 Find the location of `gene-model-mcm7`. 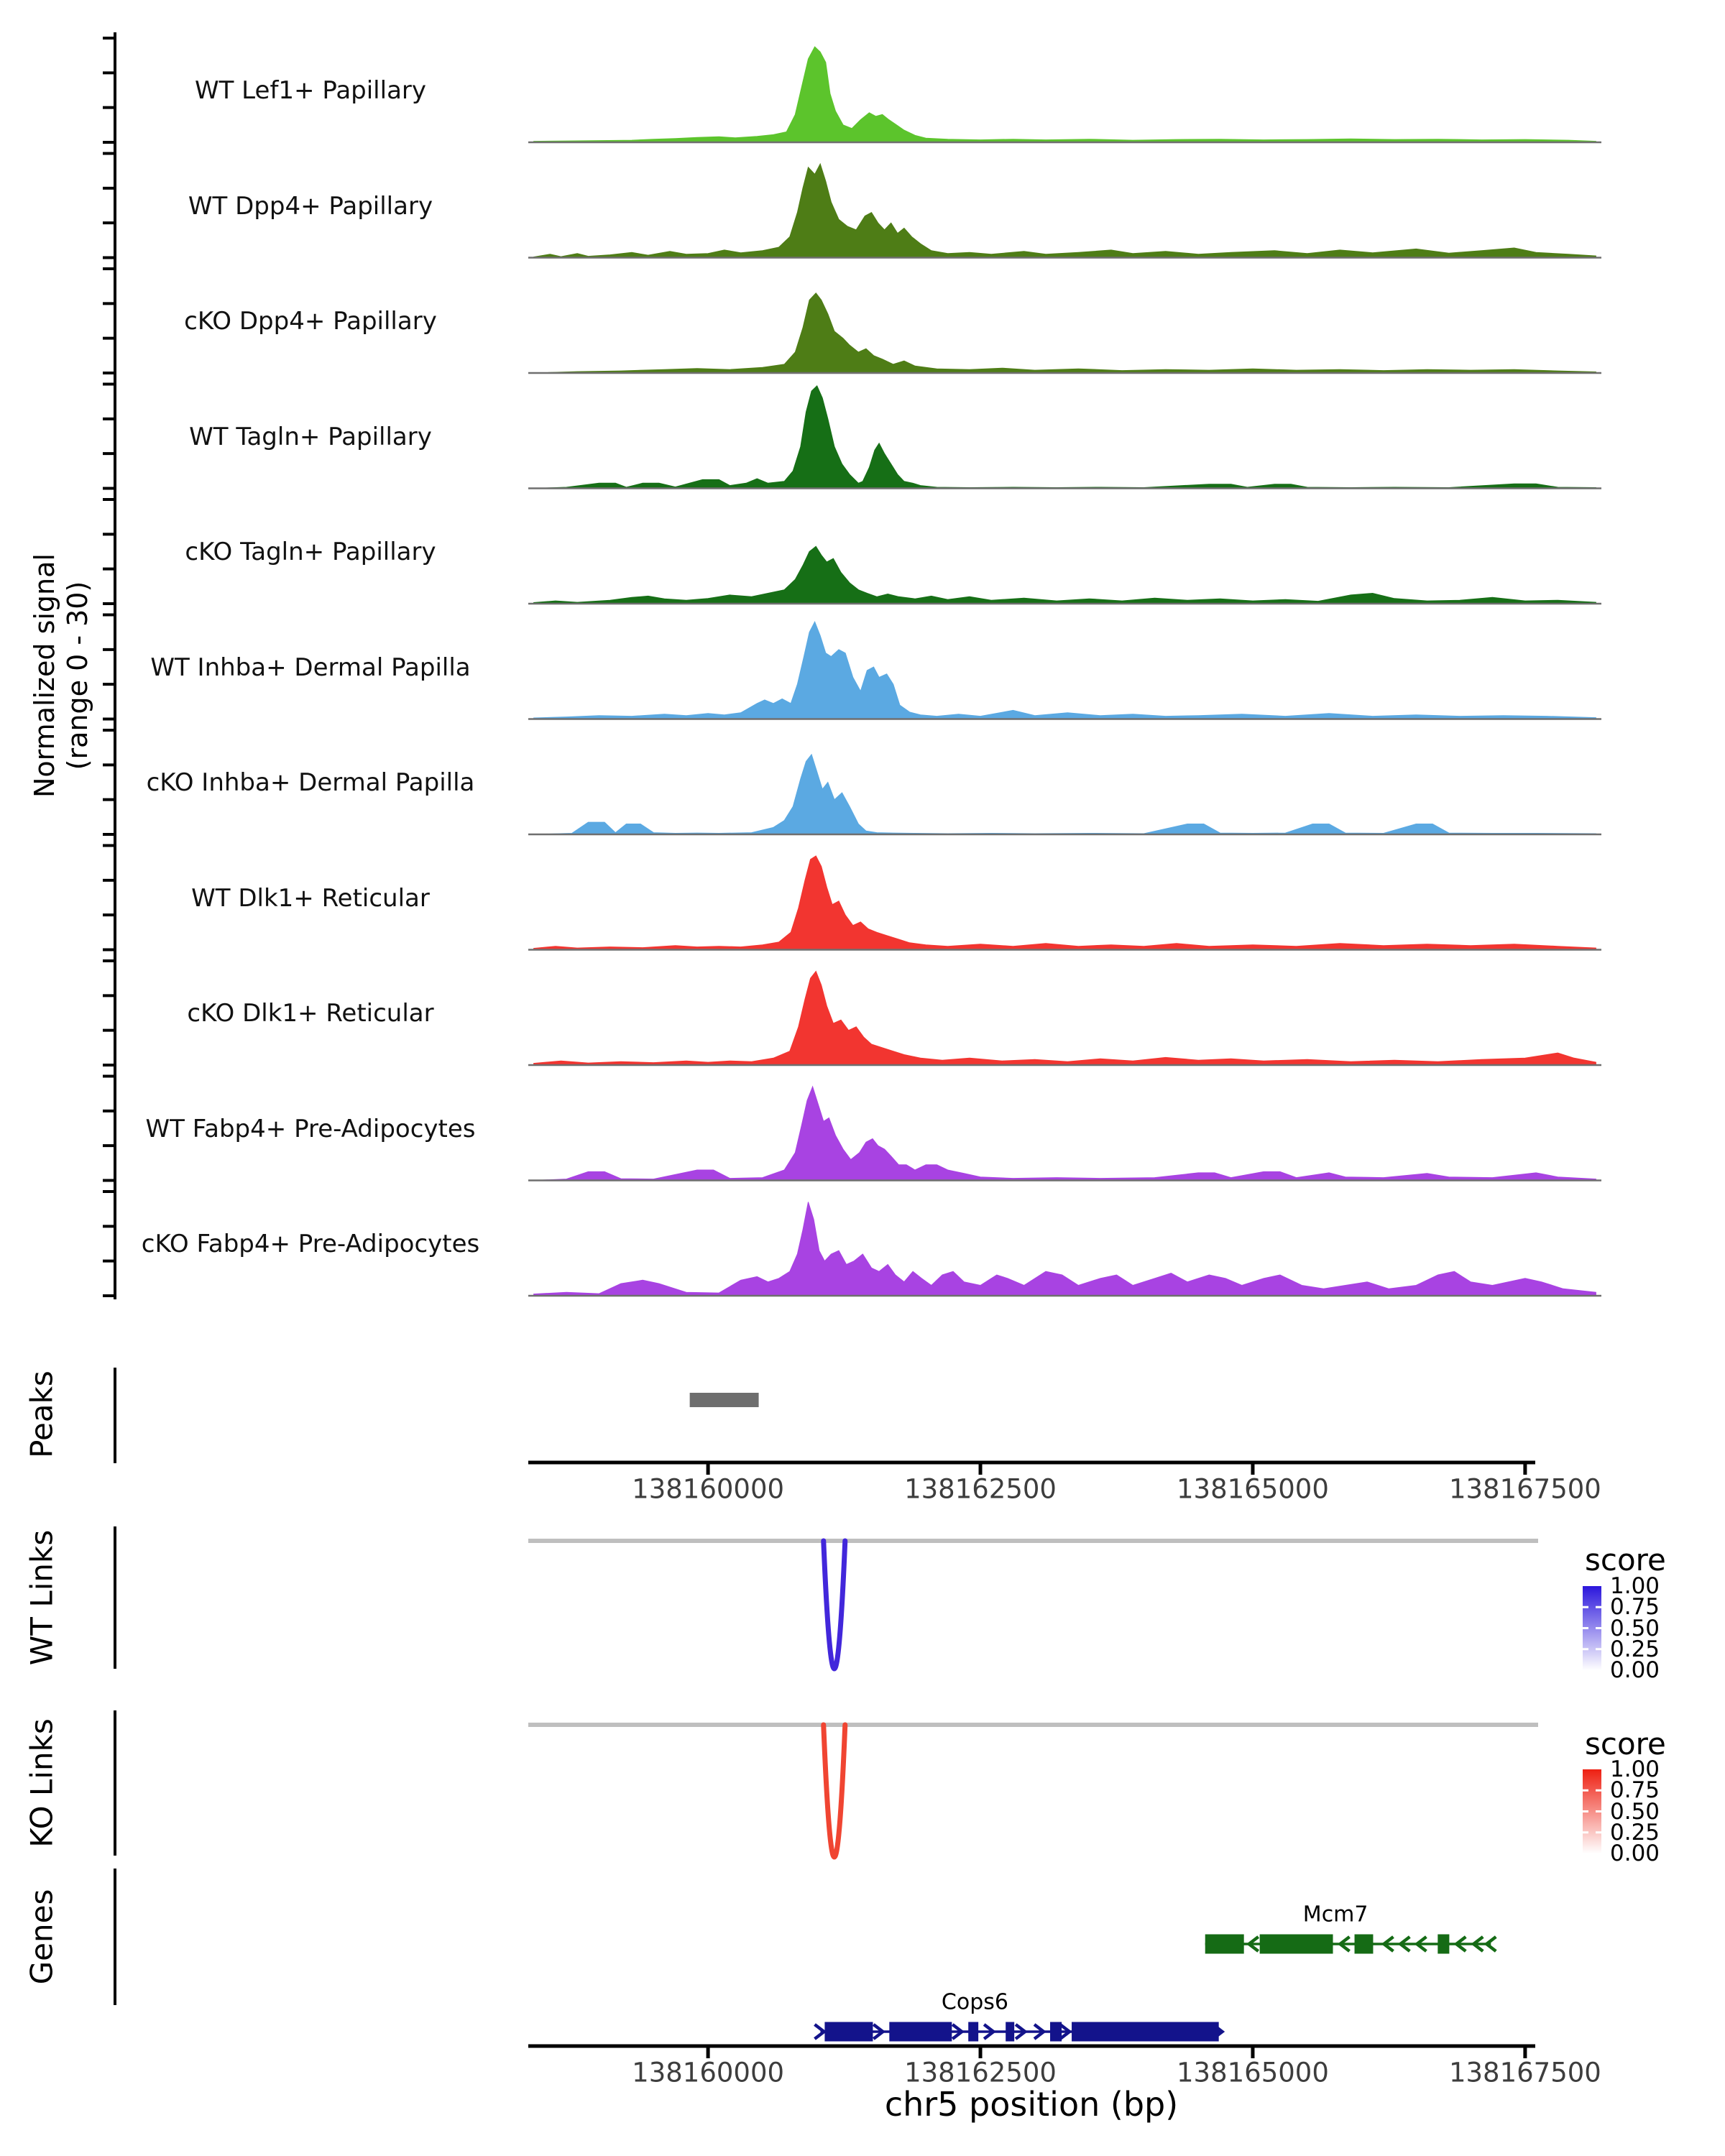

gene-model-mcm7 is located at coordinates (1351, 1944).